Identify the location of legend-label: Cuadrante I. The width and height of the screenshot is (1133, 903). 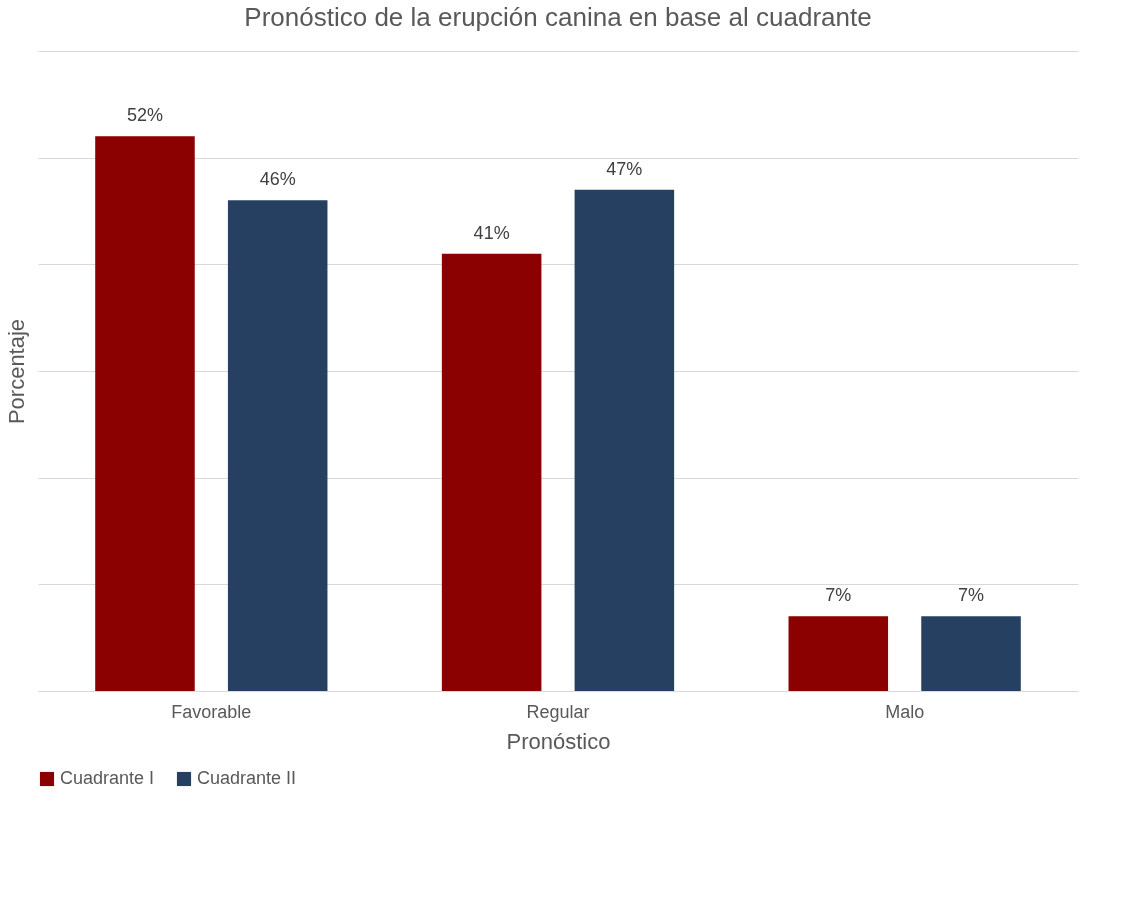
(107, 778).